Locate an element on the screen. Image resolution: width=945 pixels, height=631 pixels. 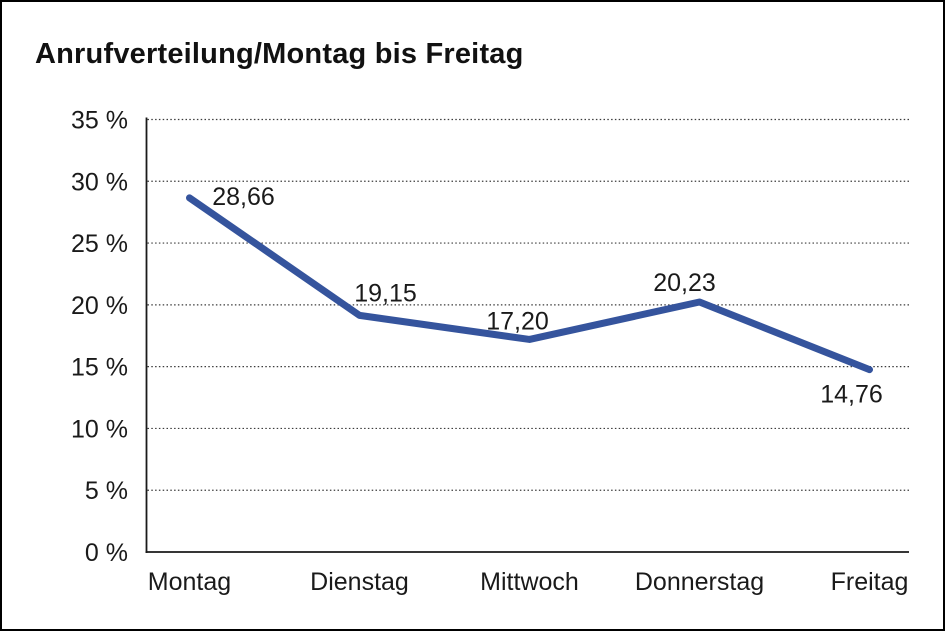
y-tick-label-0: 0 % is located at coordinates (106, 553).